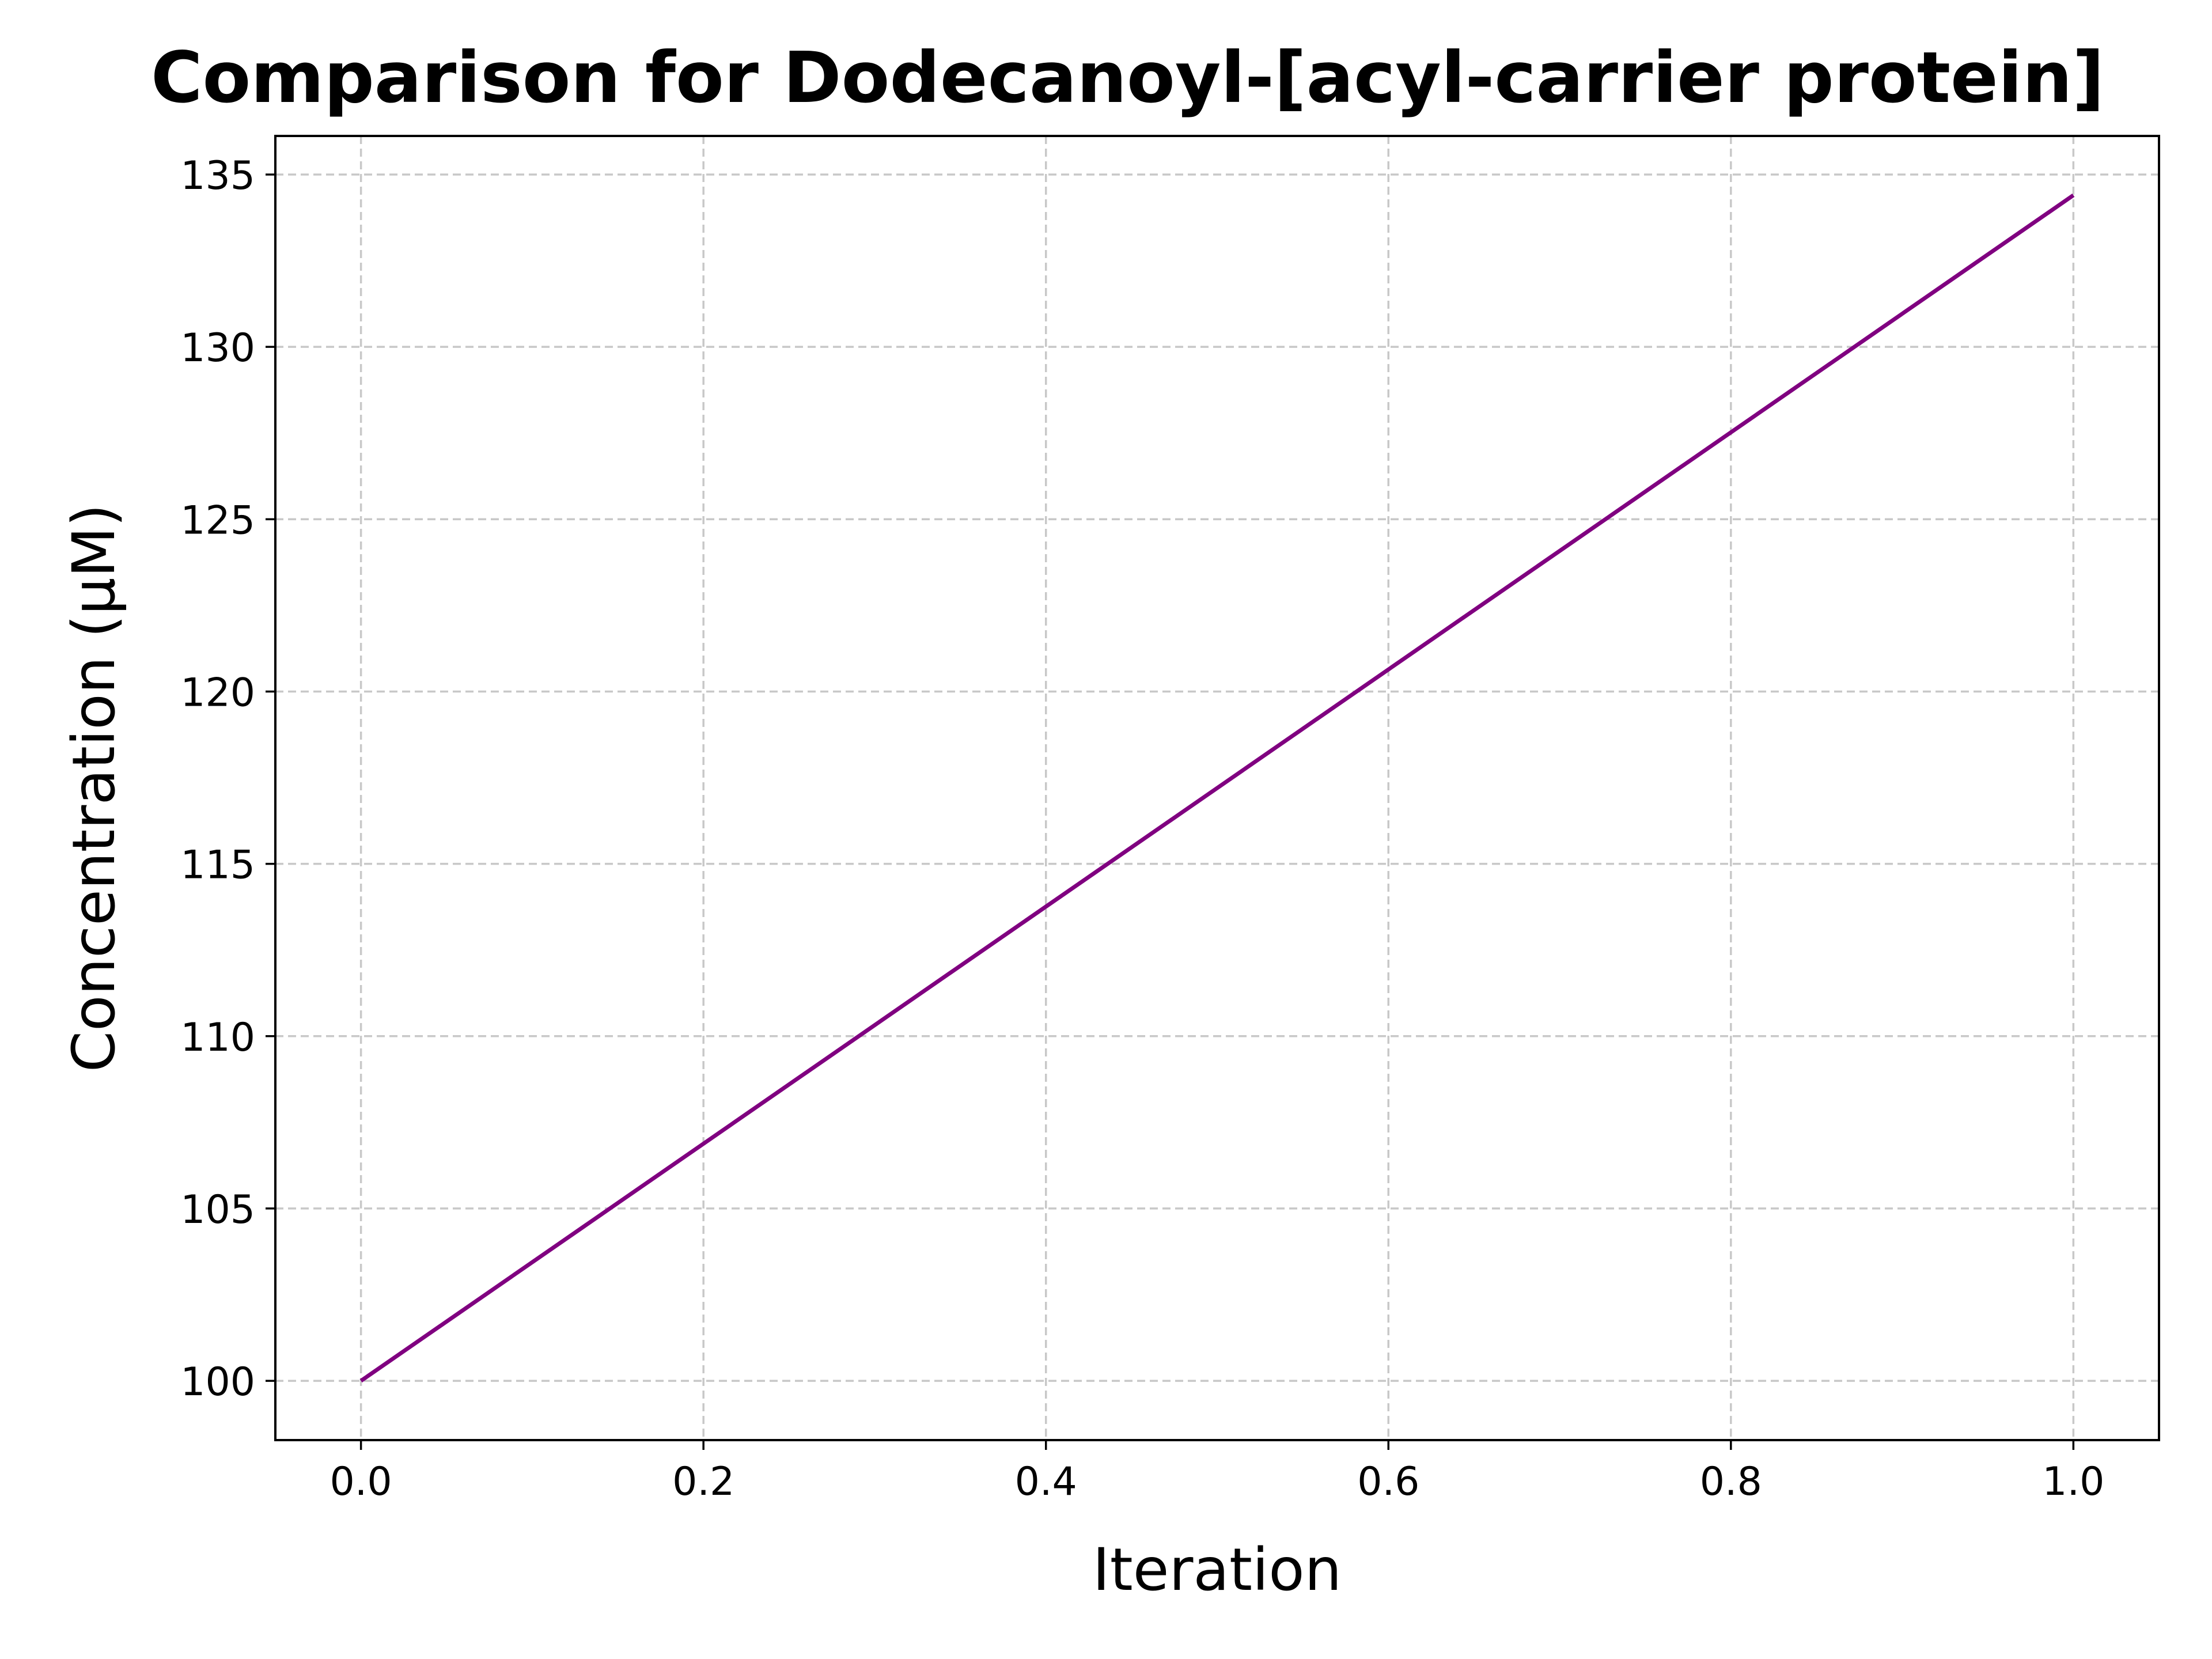 This screenshot has height=1659, width=2212. Describe the element at coordinates (361, 1482) in the screenshot. I see `x-tick-label: 0.0` at that location.